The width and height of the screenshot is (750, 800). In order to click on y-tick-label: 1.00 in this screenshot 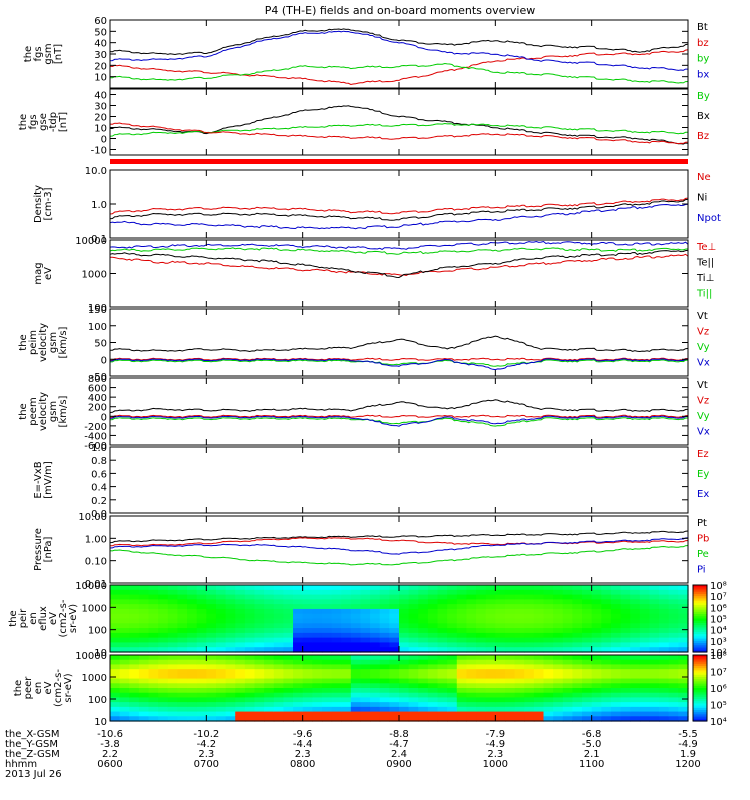, I will do `click(96, 539)`.